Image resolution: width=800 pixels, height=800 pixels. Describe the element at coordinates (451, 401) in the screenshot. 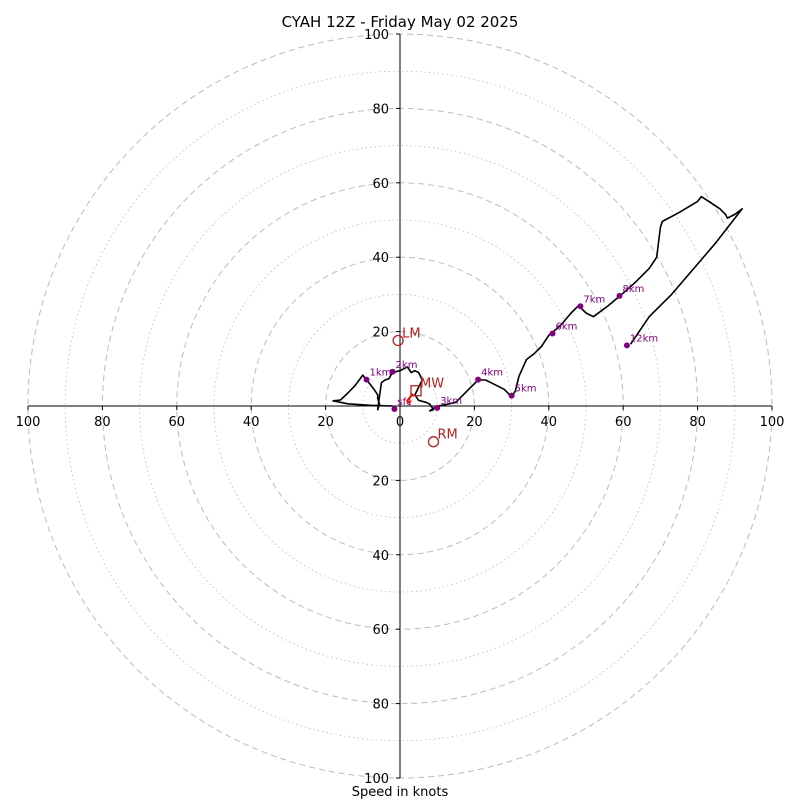

I see `height-label-3km: 3km` at that location.